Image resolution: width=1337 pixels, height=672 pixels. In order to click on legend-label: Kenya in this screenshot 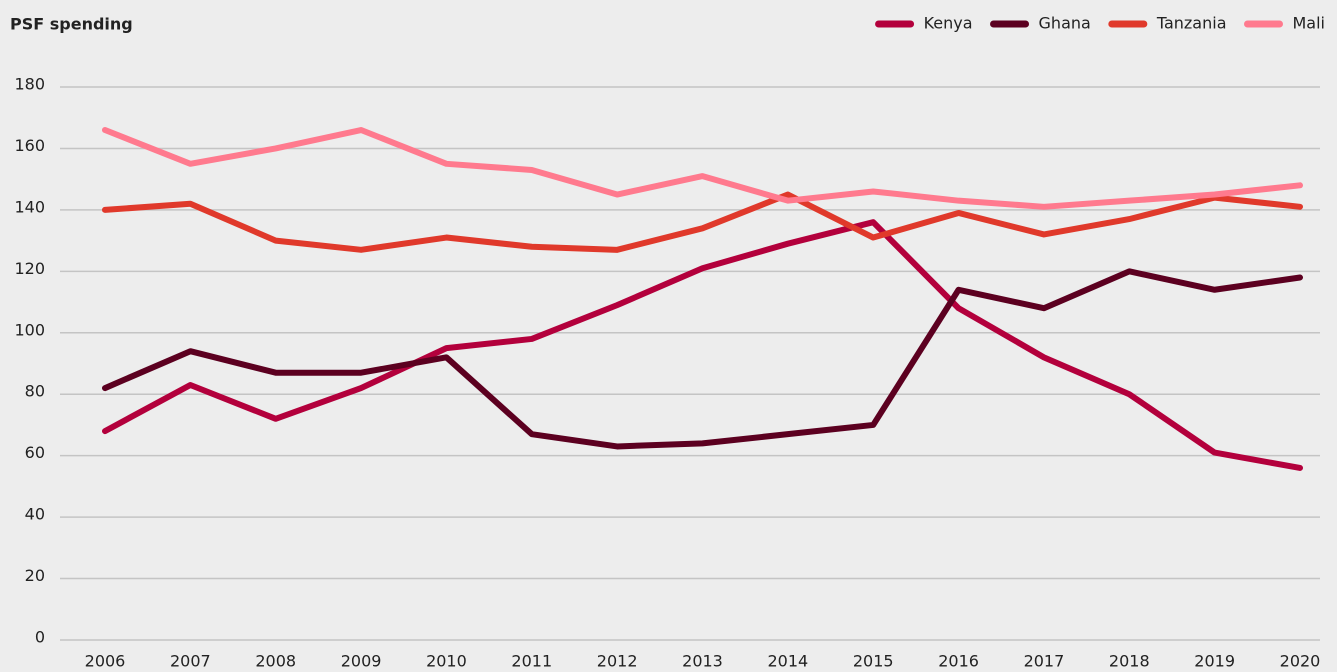, I will do `click(948, 23)`.